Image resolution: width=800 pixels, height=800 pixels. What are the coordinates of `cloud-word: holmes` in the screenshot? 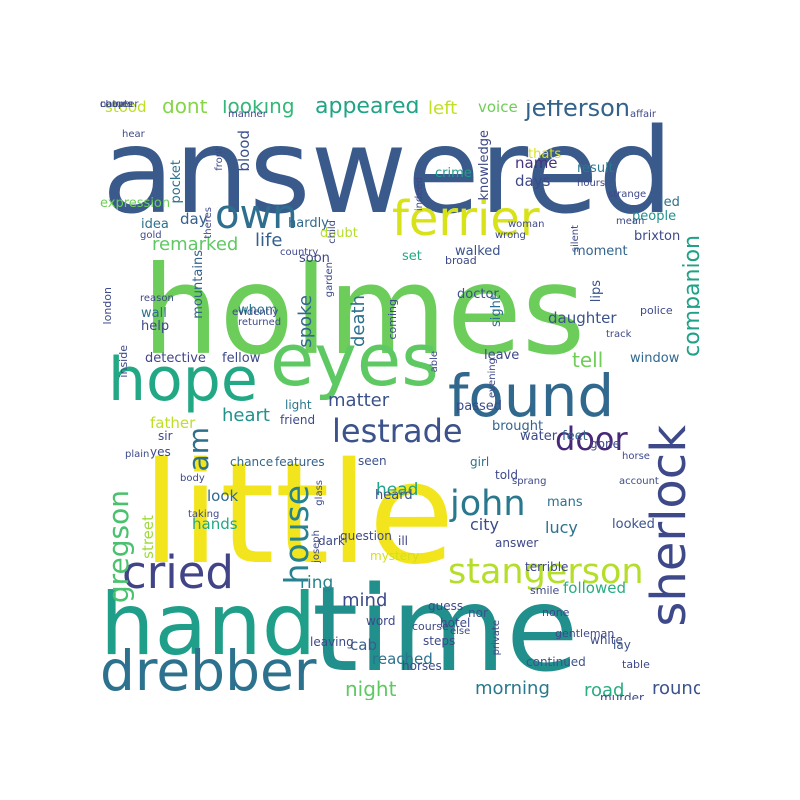 It's located at (364, 311).